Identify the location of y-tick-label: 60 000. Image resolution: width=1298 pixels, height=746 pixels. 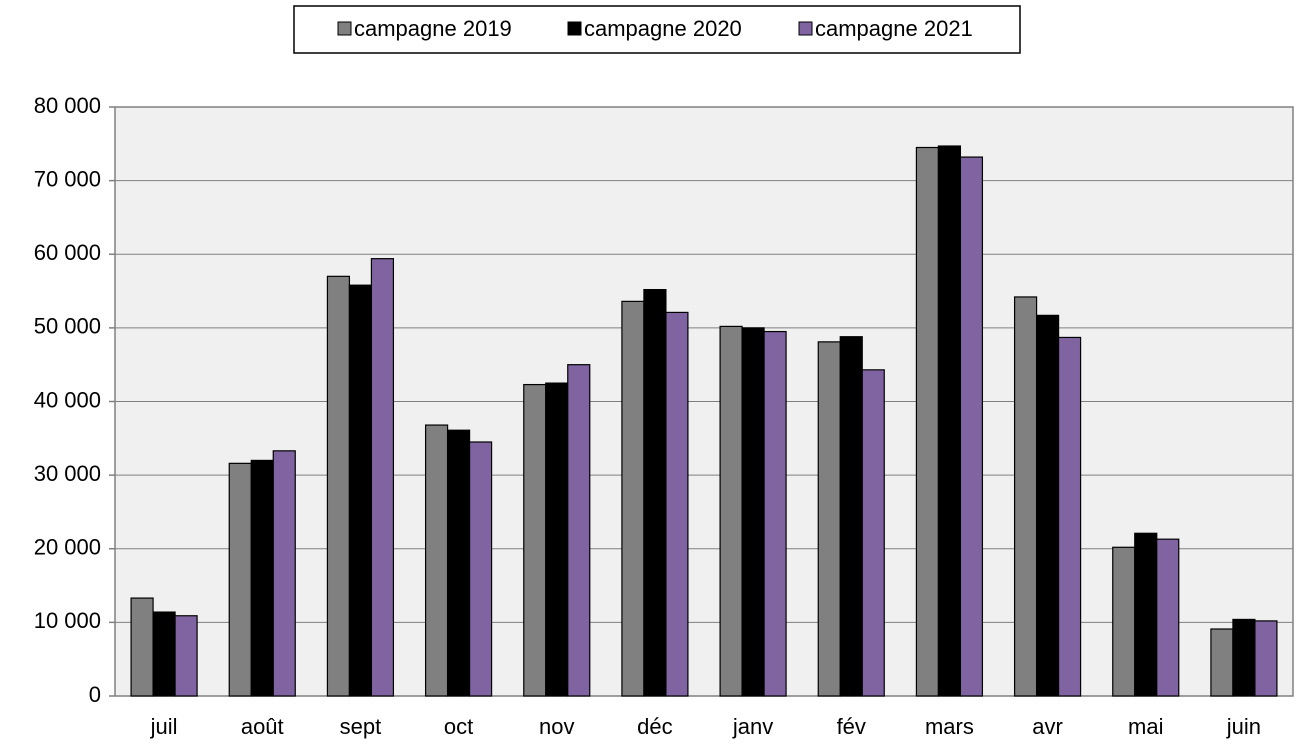
(67, 252).